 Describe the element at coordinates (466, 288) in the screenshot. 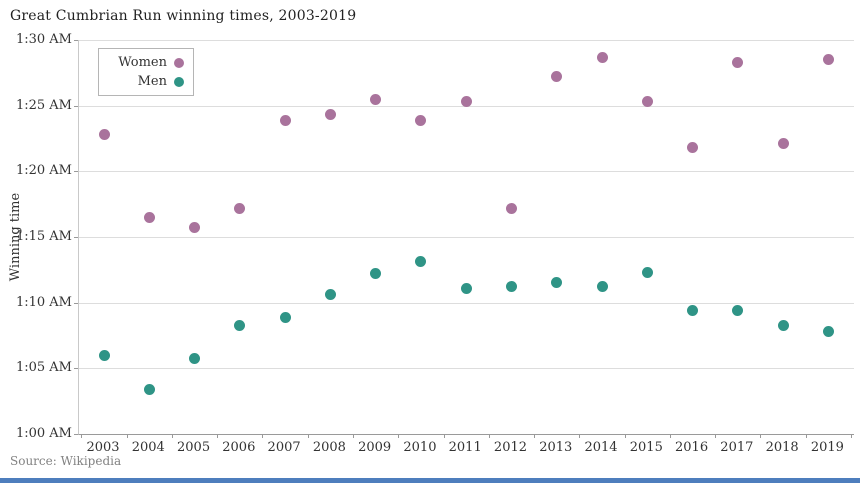

I see `data-point-men-2011` at that location.